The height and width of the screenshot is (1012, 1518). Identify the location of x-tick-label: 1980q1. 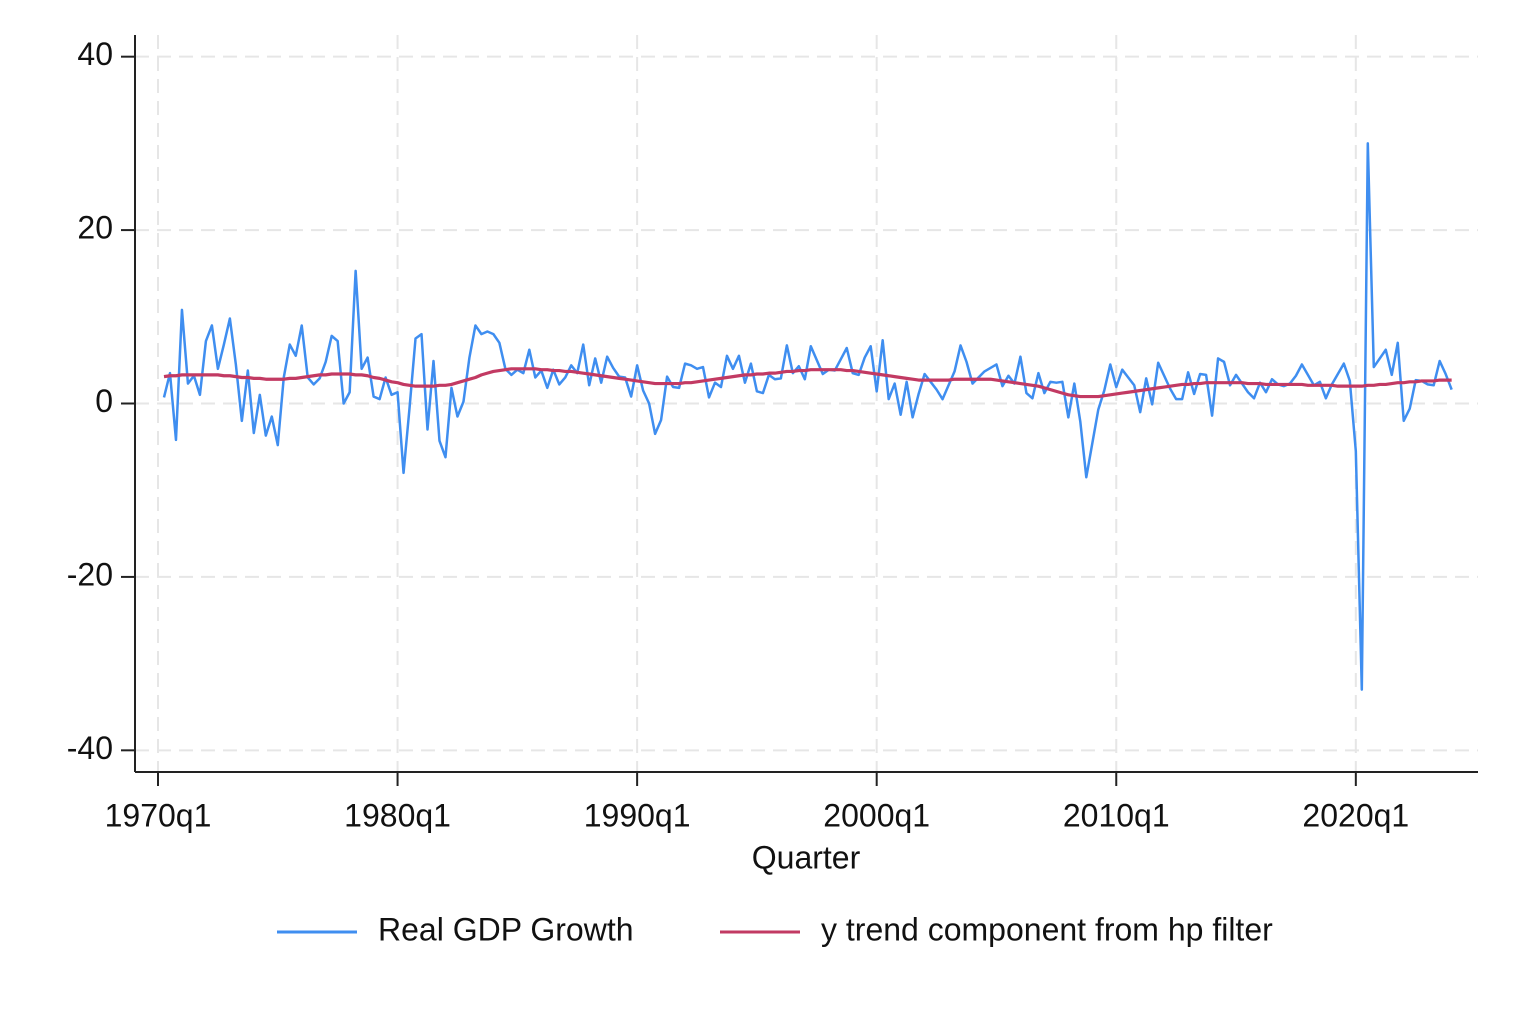
(397, 815).